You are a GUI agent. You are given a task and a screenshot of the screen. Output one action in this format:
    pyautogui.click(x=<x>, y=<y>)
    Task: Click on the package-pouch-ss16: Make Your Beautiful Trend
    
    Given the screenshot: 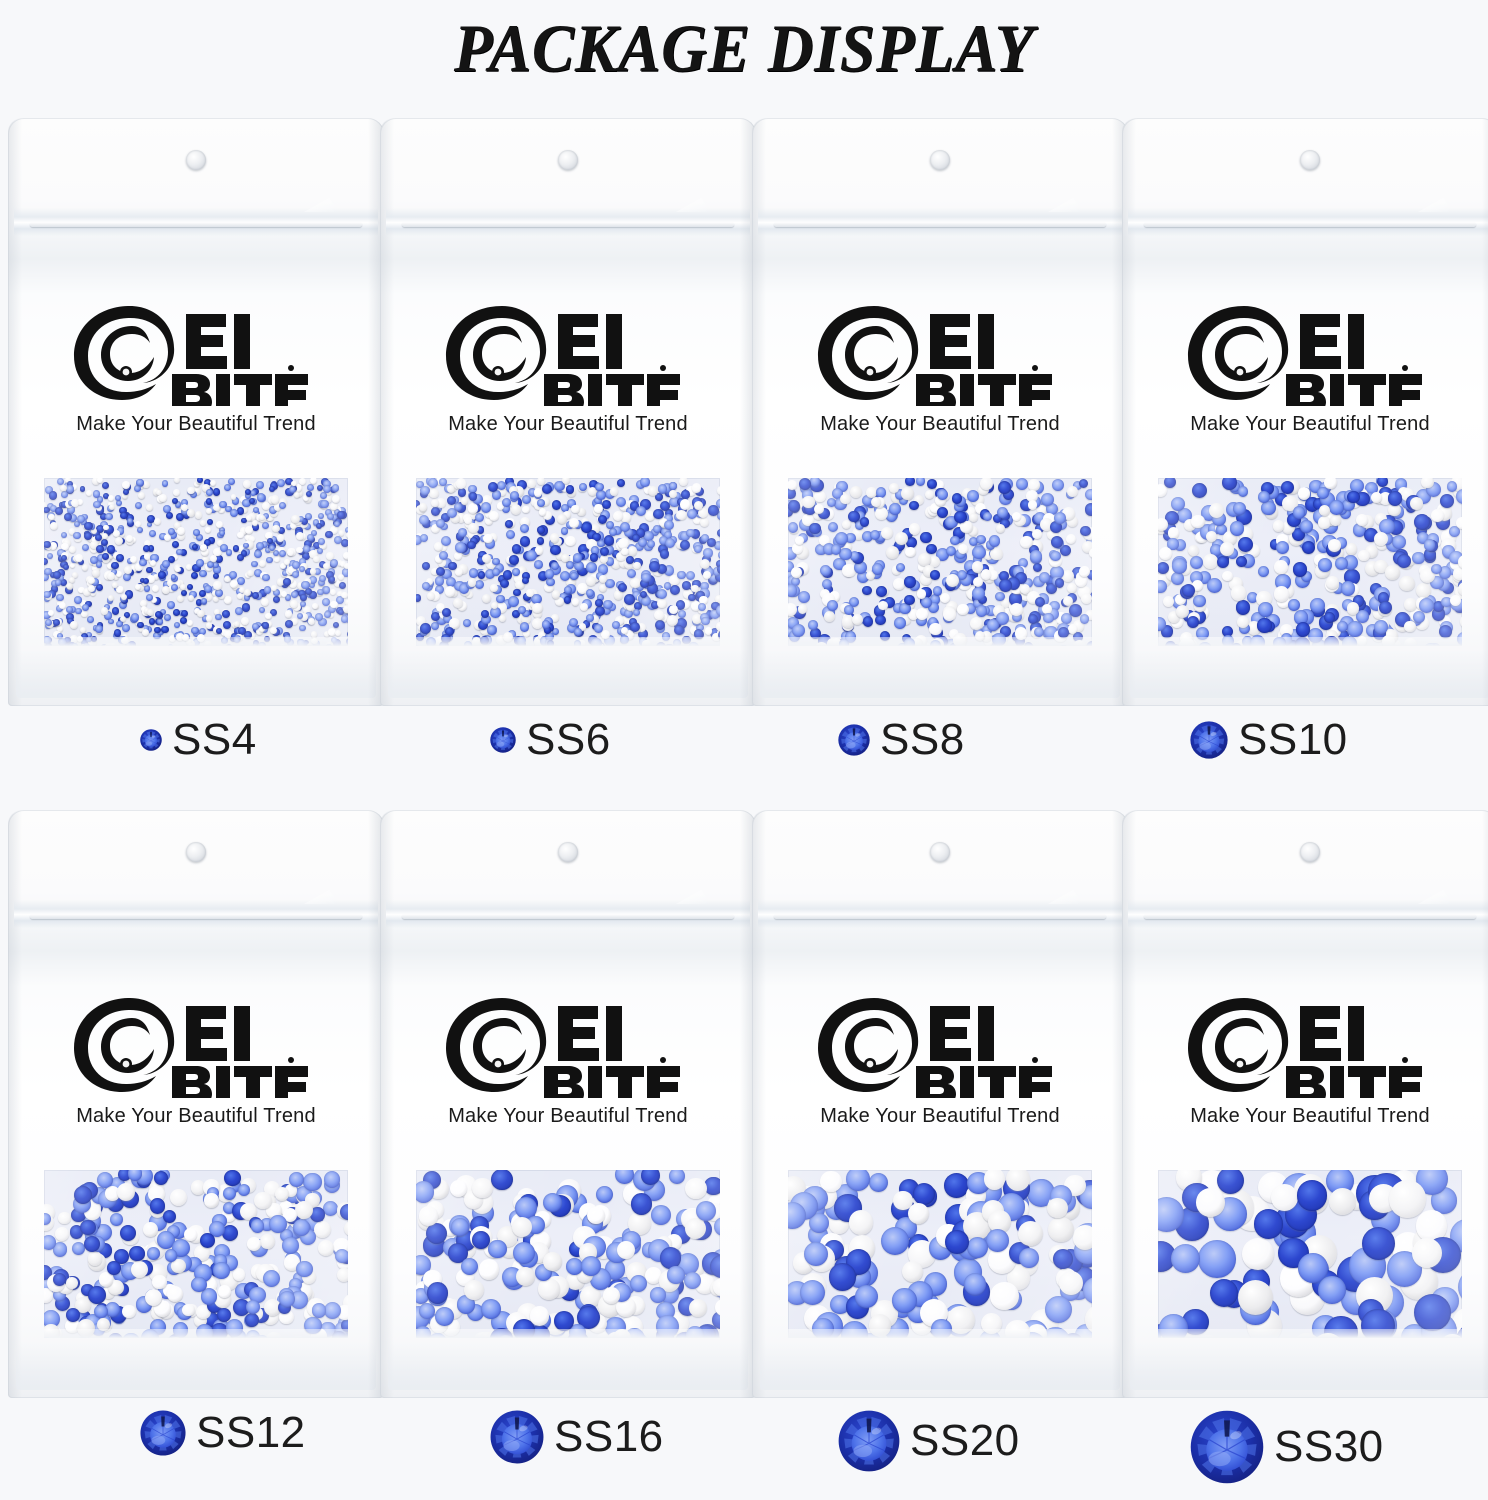 What is the action you would take?
    pyautogui.click(x=568, y=1104)
    